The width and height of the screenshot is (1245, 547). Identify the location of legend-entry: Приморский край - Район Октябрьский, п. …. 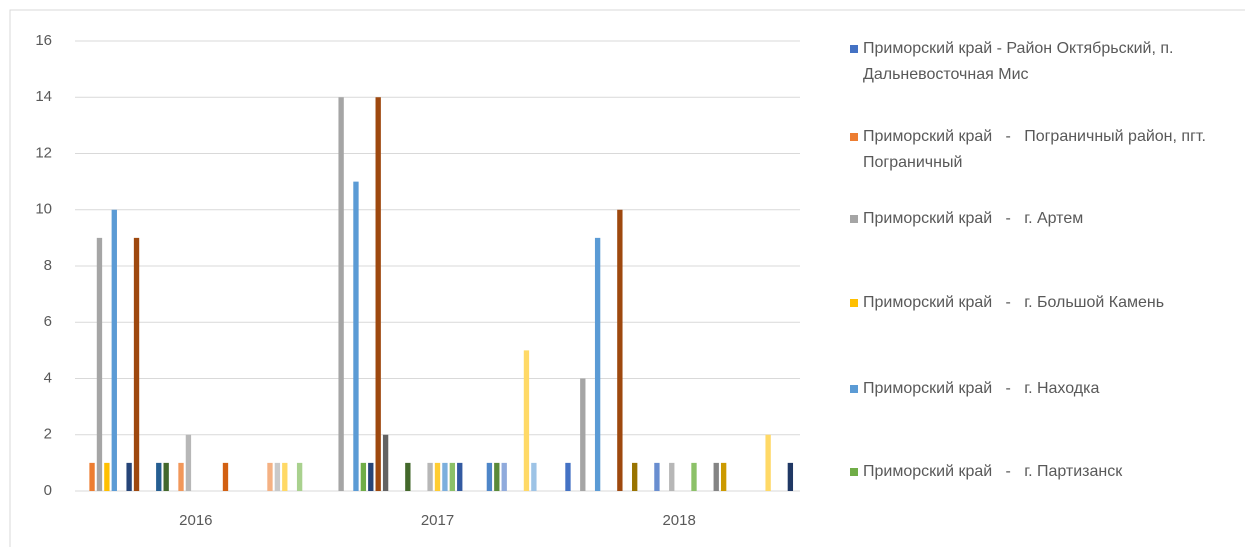
(1036, 62).